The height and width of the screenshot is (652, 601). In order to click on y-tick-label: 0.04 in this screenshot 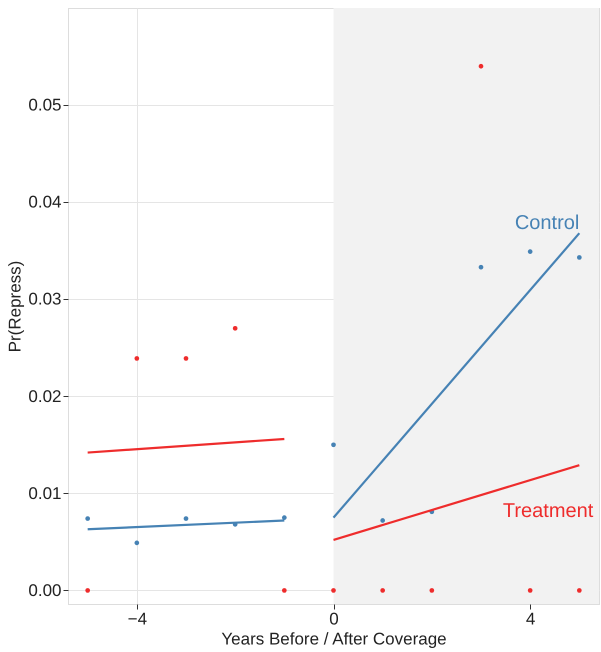, I will do `click(45, 202)`.